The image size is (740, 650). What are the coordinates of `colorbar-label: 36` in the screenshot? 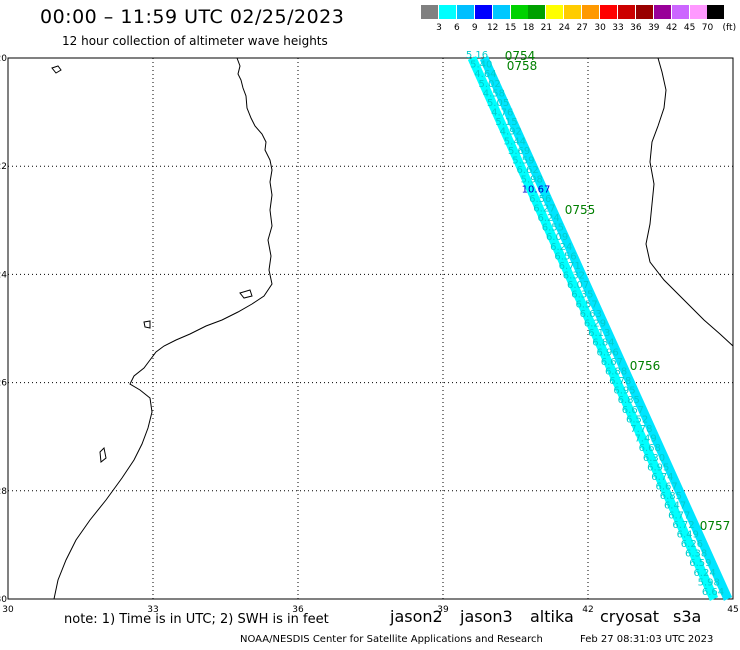 It's located at (636, 28).